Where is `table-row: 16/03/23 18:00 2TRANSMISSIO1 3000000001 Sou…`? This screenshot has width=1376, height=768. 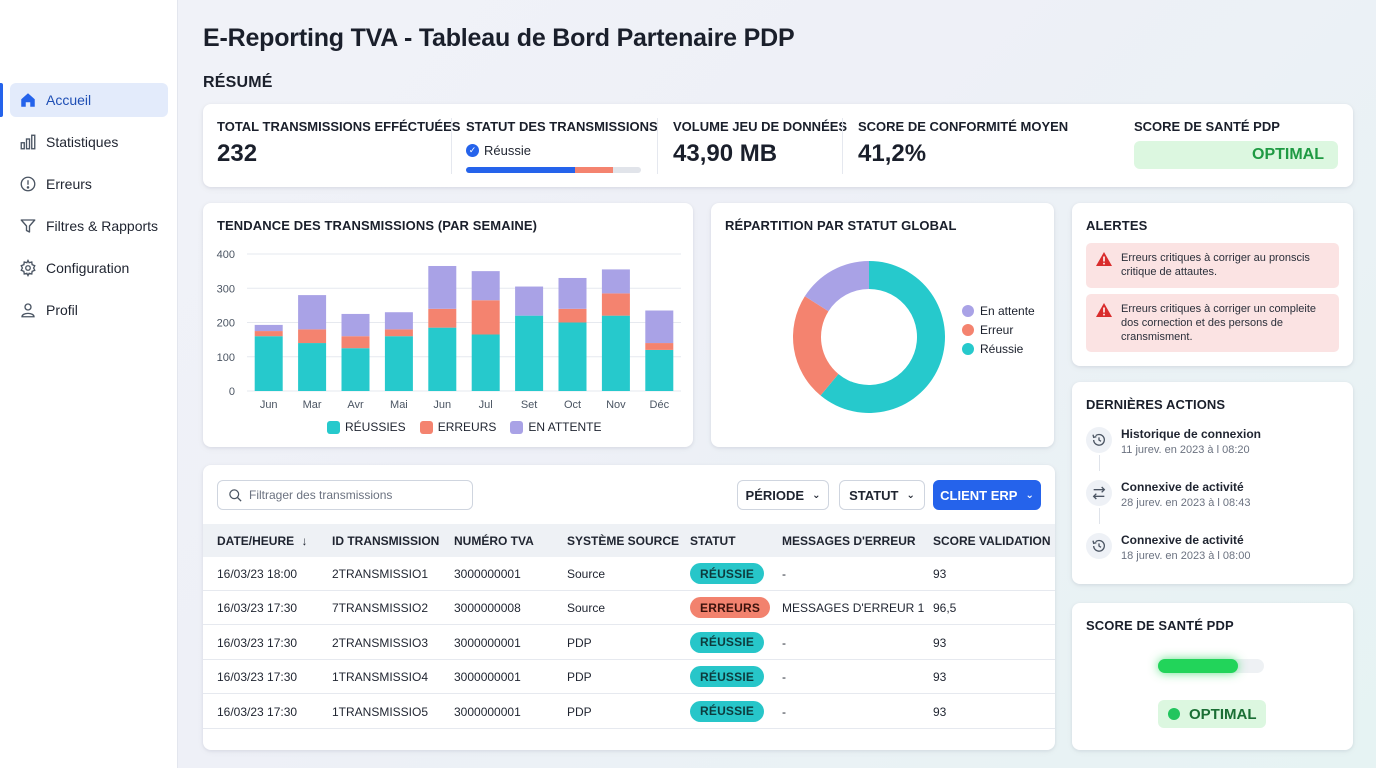
table-row: 16/03/23 18:00 2TRANSMISSIO1 3000000001 Sou… is located at coordinates (629, 574).